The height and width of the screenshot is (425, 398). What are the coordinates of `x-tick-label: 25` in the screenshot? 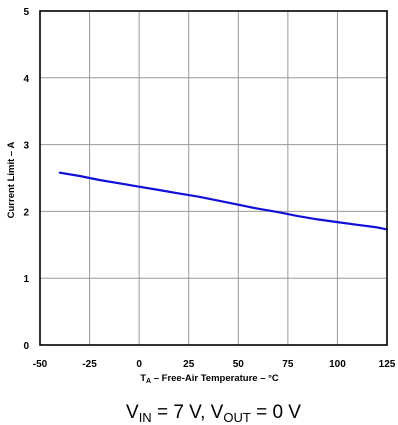 It's located at (189, 364).